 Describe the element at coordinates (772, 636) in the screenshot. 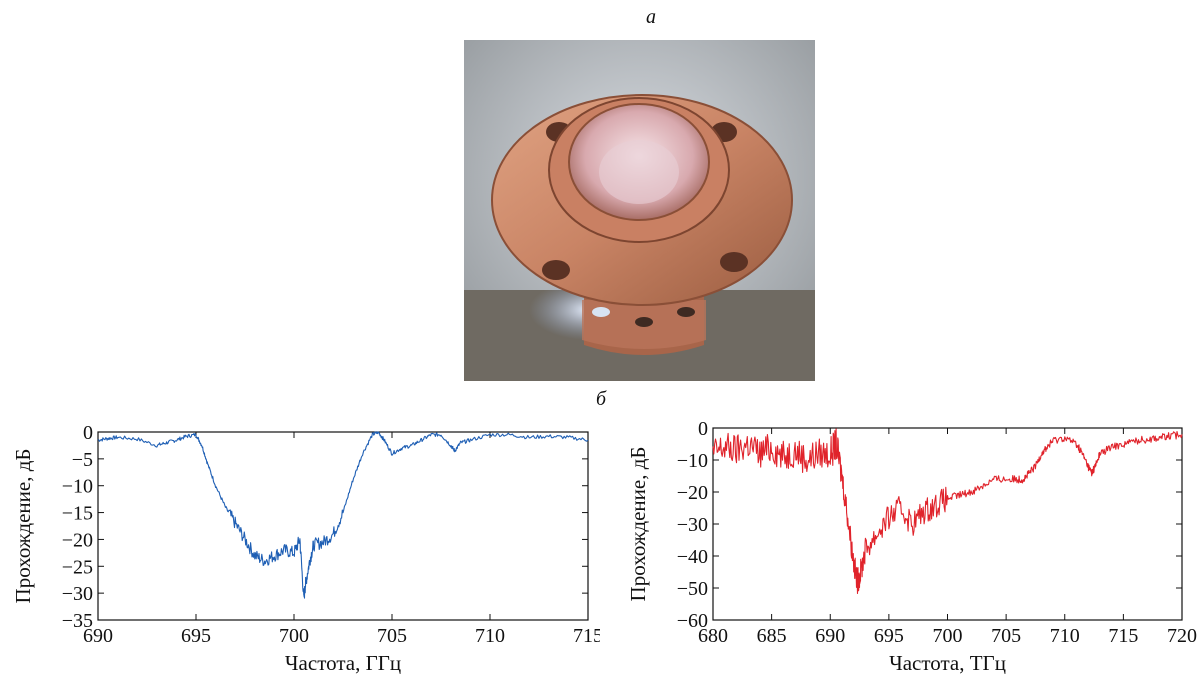

I see `x-tick-label: 685` at that location.